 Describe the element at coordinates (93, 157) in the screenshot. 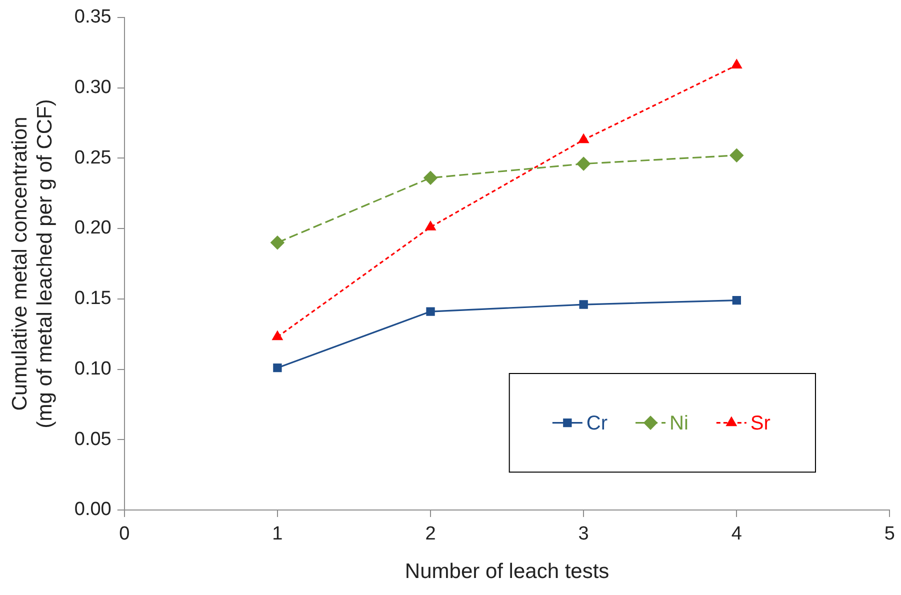

I see `y-tick-label: 0.25` at that location.